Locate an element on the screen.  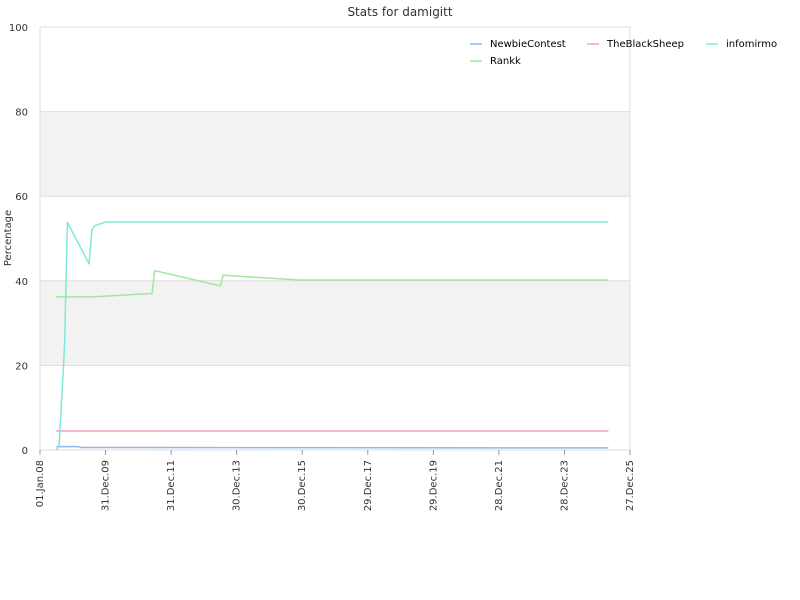
x-tick-label: 28.Dec.23 is located at coordinates (564, 485).